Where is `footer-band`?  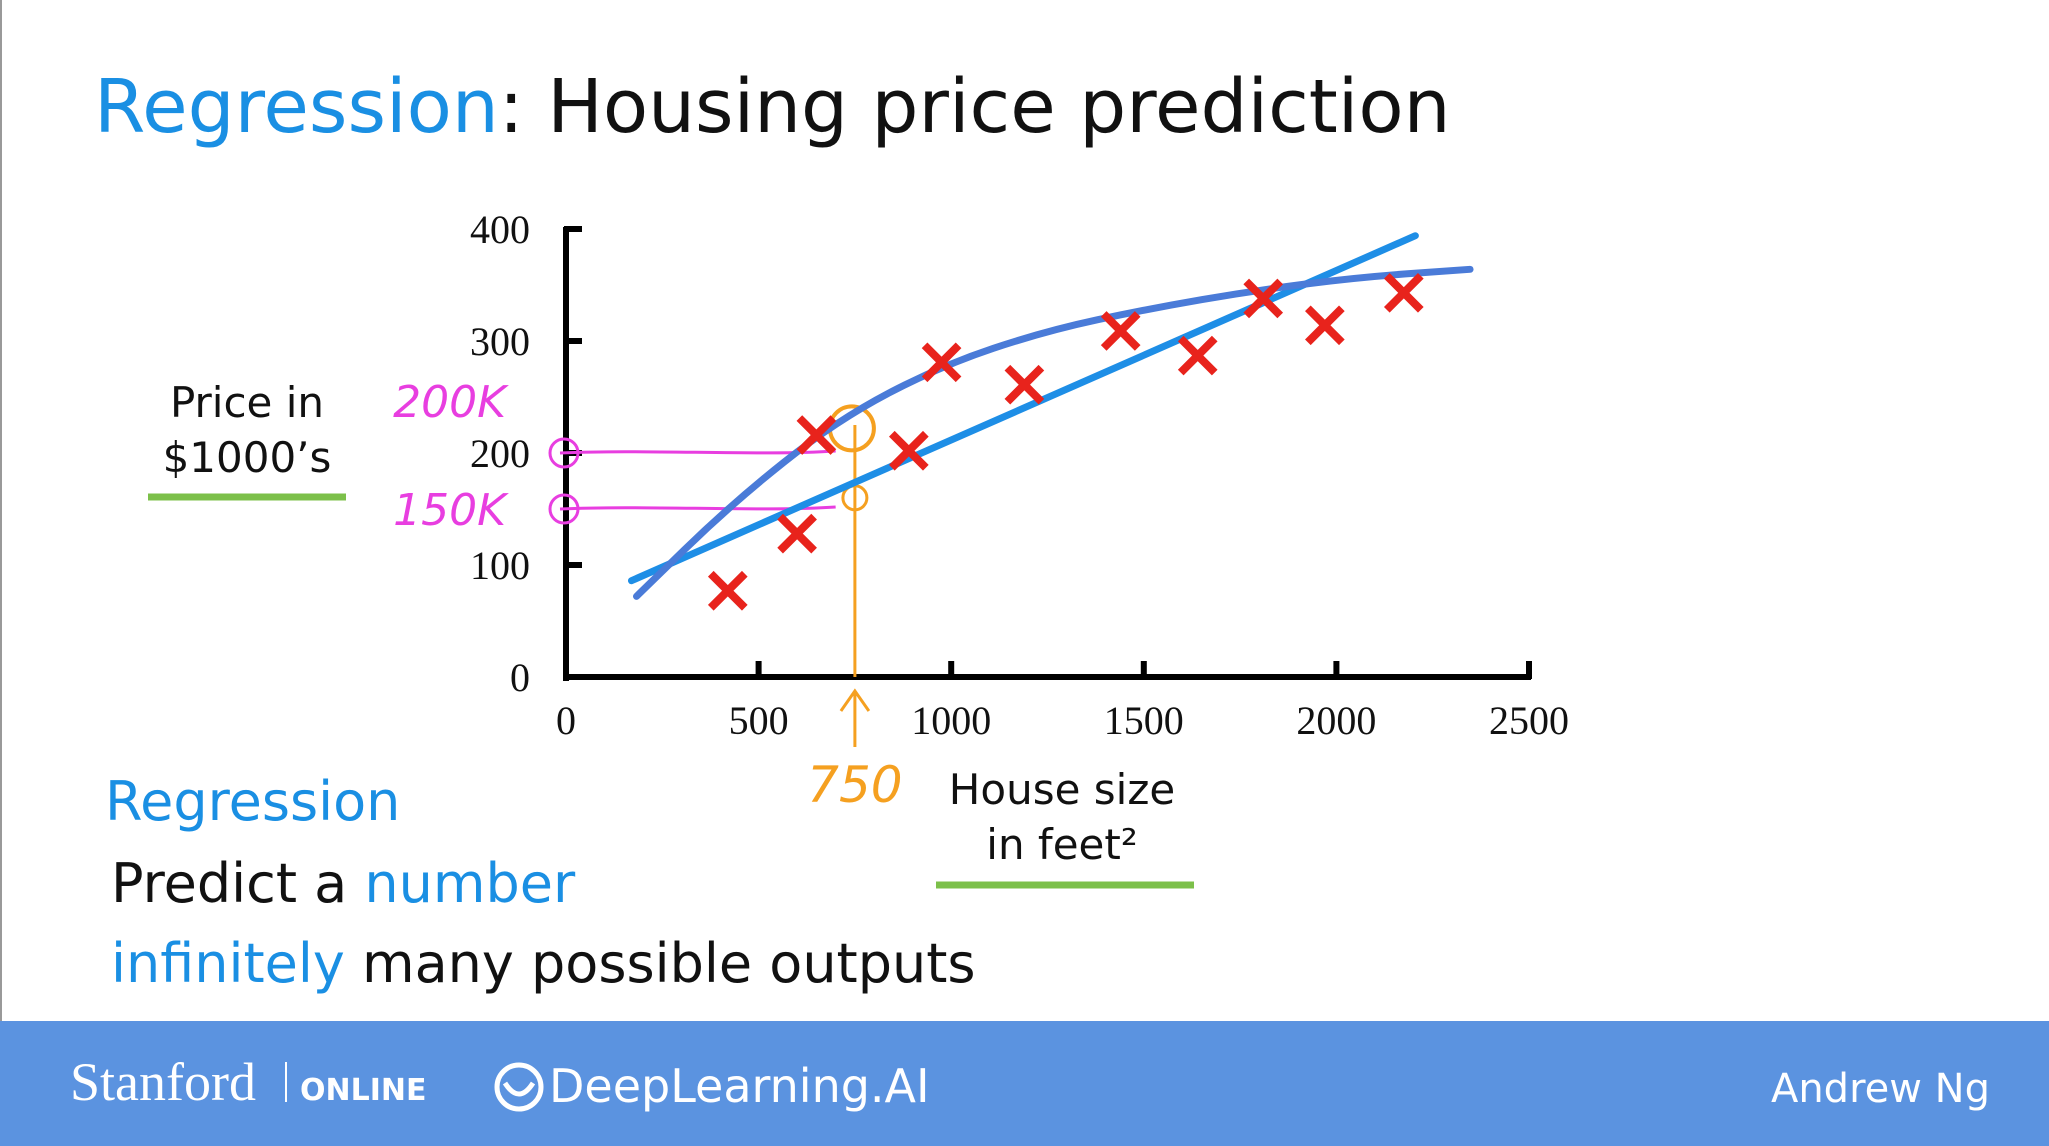
footer-band is located at coordinates (1024, 1083).